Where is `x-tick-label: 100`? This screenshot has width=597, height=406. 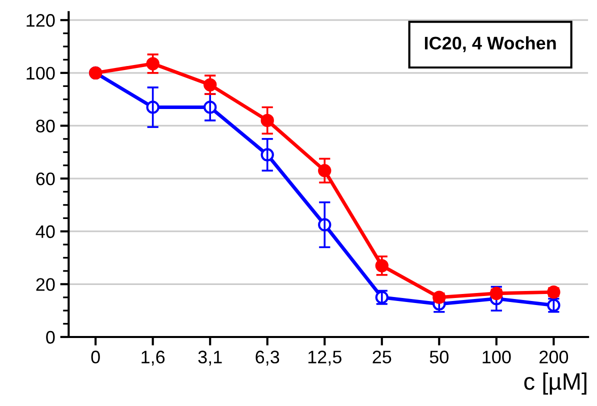 x-tick-label: 100 is located at coordinates (496, 357).